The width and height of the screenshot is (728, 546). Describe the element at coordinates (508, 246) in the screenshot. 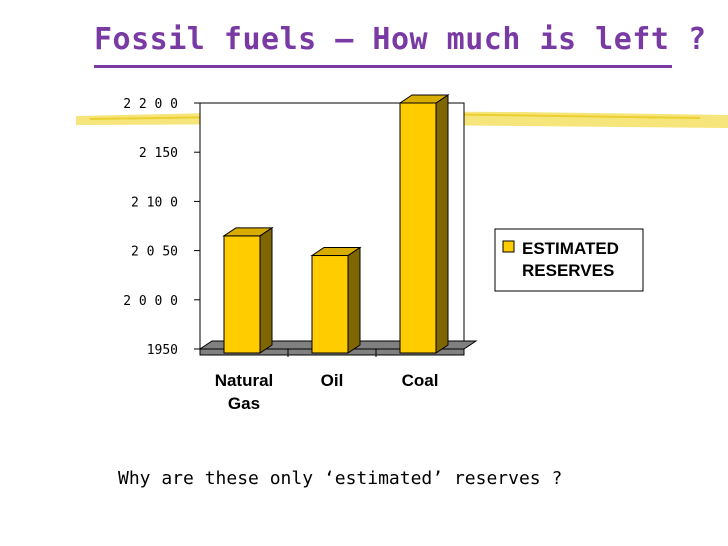

I see `legend-swatch` at that location.